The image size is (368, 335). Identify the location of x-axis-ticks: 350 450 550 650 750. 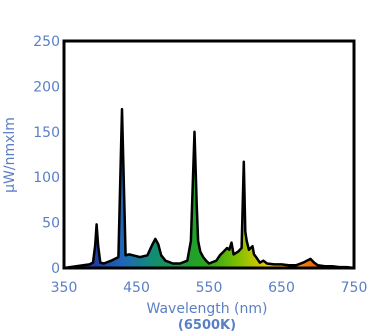
(209, 288).